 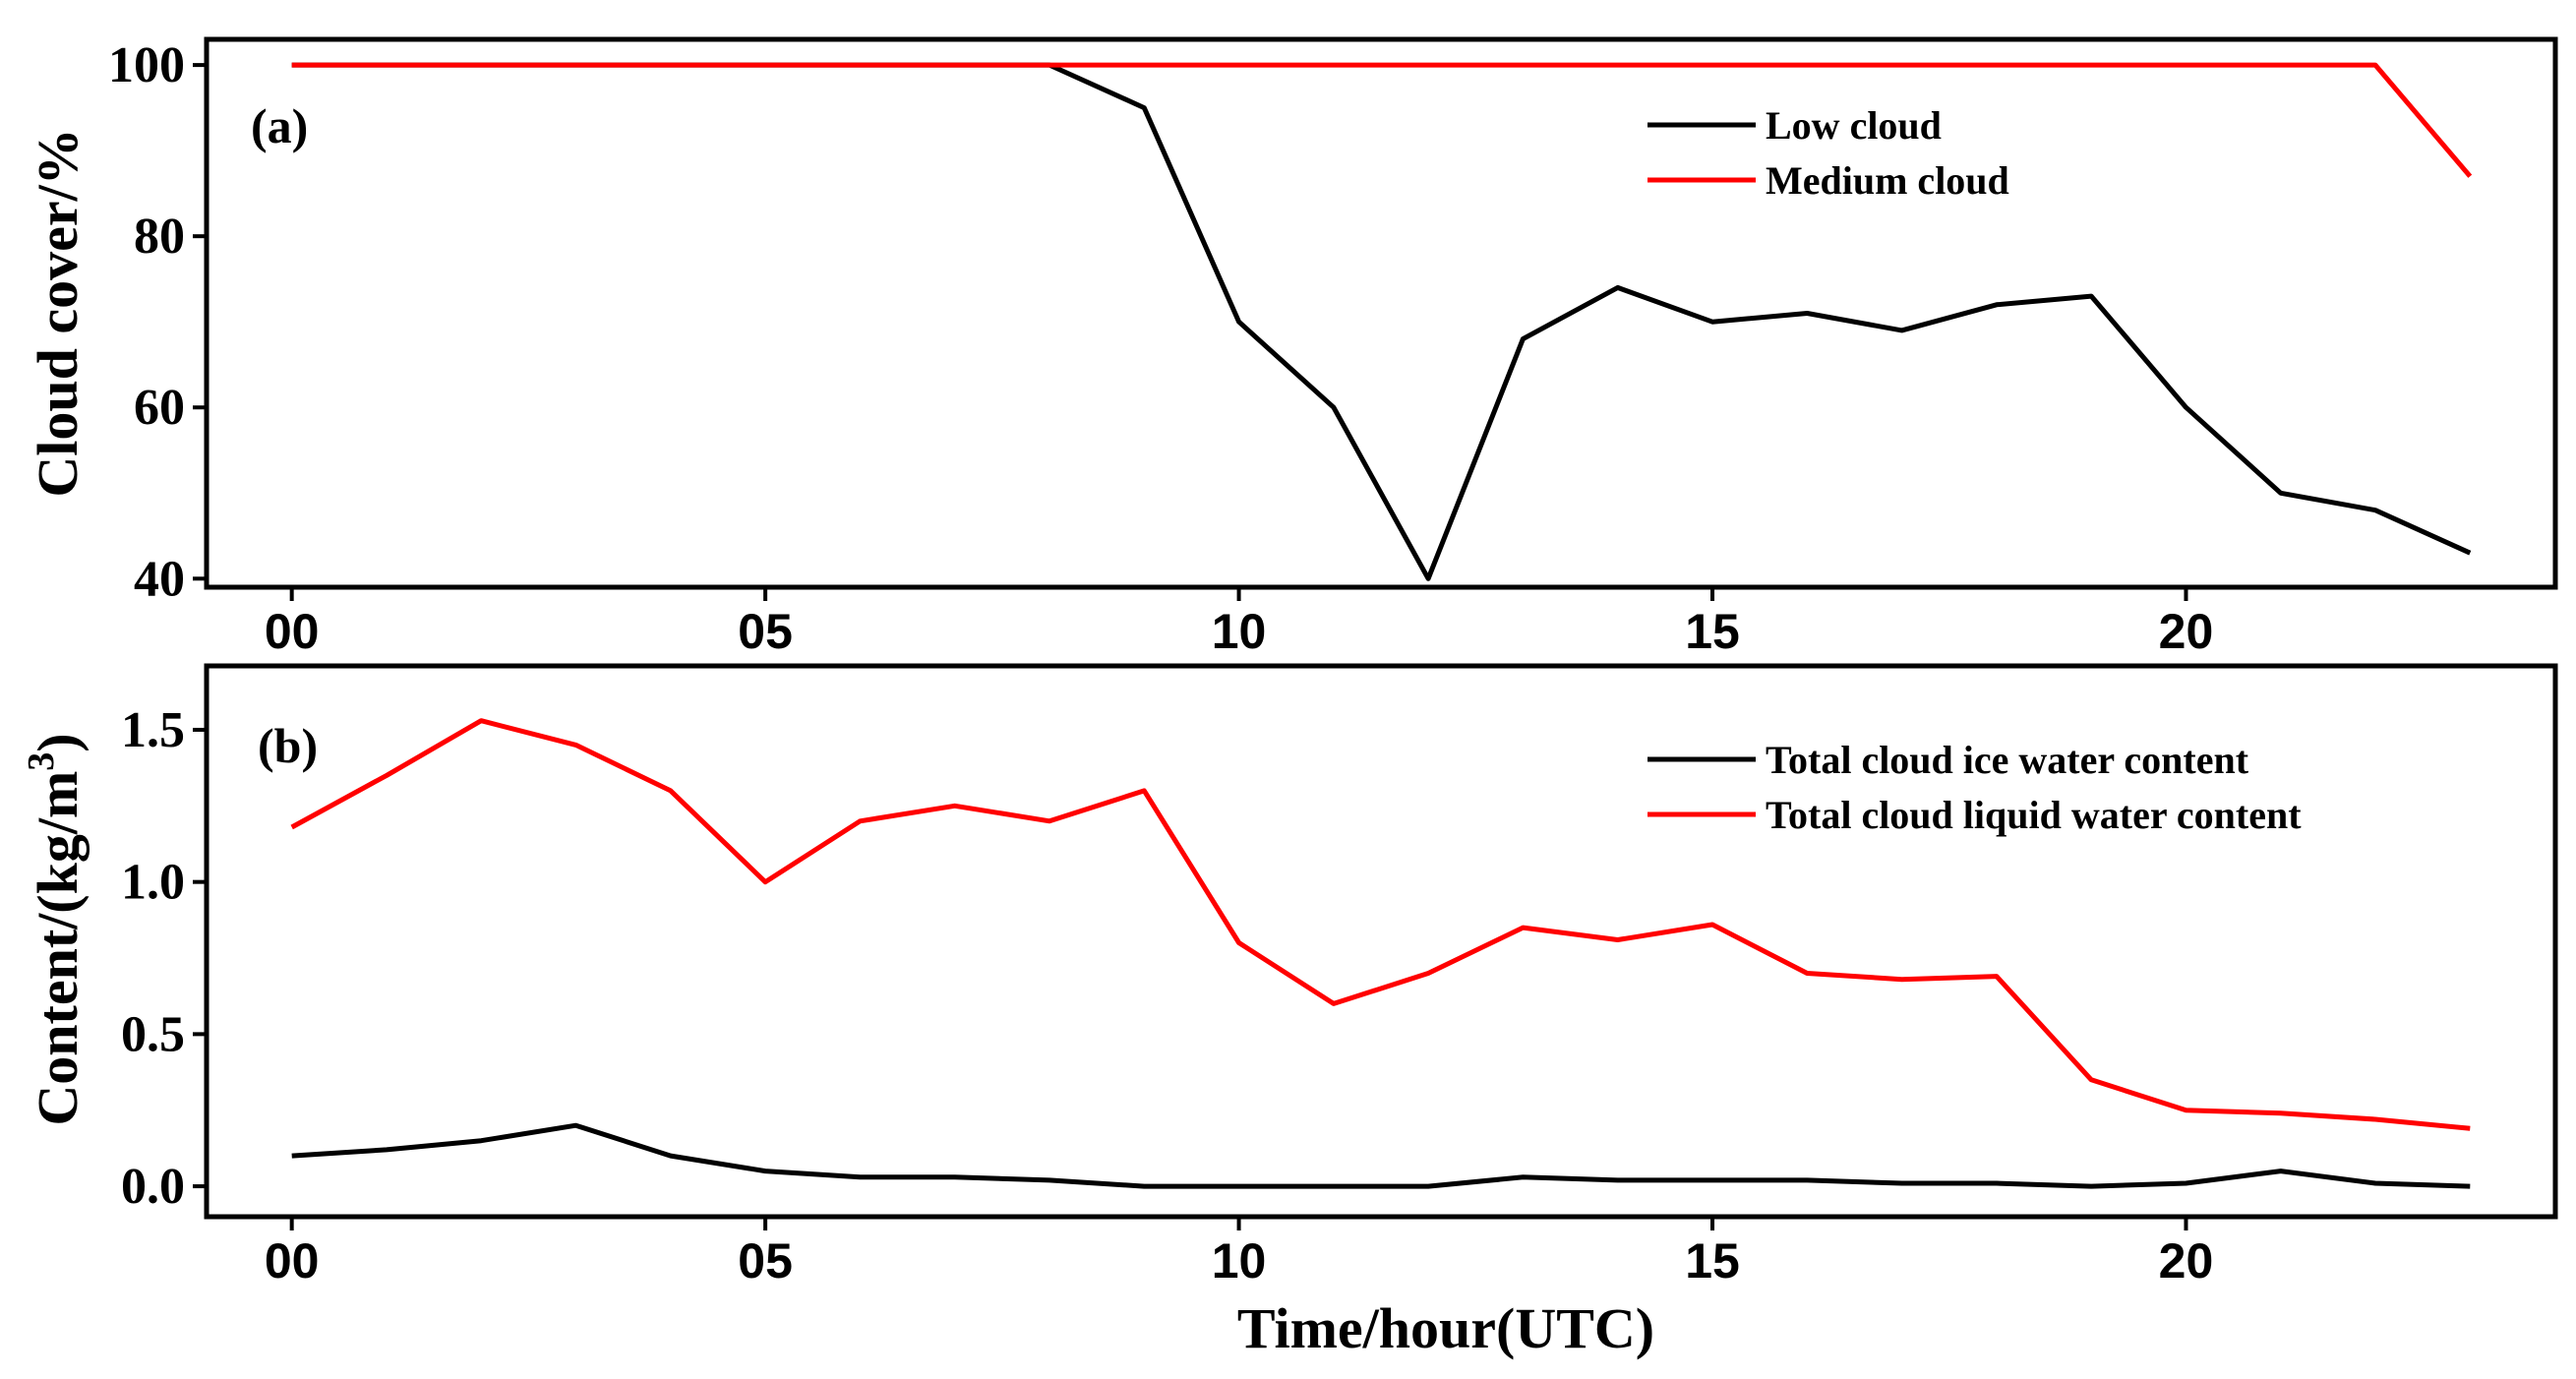 I want to click on panel-a-xtick-label: 20, so click(x=2186, y=631).